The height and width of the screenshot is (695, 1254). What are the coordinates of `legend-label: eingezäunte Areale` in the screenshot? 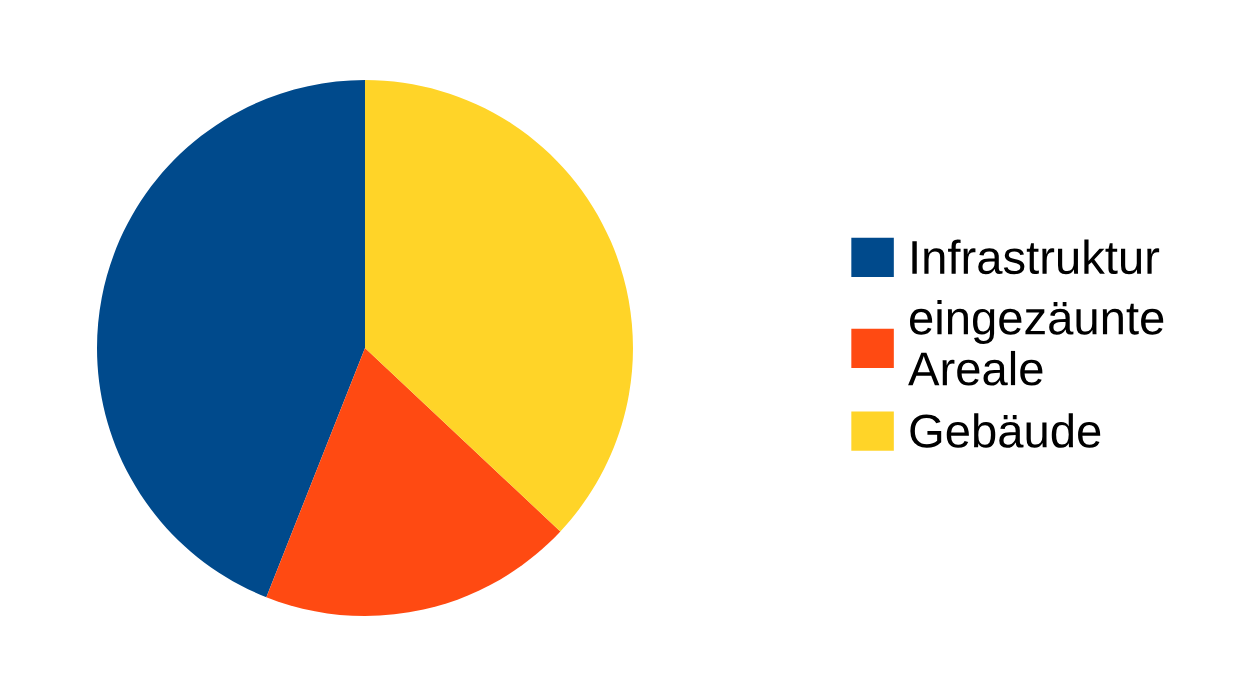 It's located at (1036, 343).